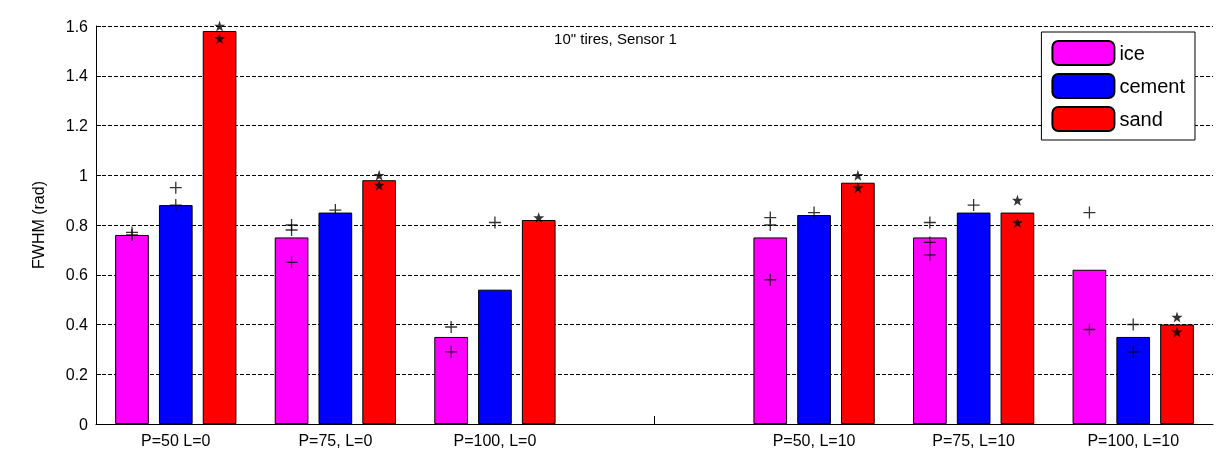  Describe the element at coordinates (84, 424) in the screenshot. I see `y-tick-label: 0` at that location.